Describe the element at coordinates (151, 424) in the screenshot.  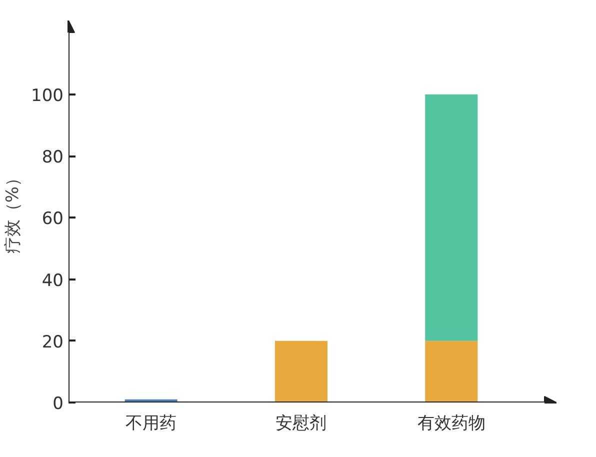
I see `x-tick-label: 不用药` at that location.